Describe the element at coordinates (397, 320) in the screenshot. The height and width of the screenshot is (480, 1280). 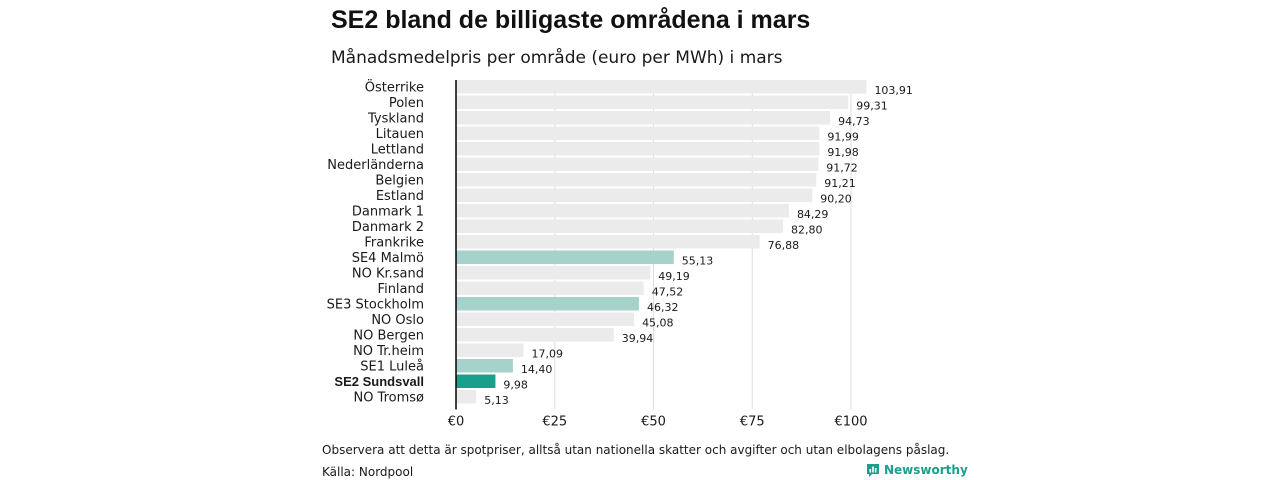
I see `category-label: NO Oslo` at that location.